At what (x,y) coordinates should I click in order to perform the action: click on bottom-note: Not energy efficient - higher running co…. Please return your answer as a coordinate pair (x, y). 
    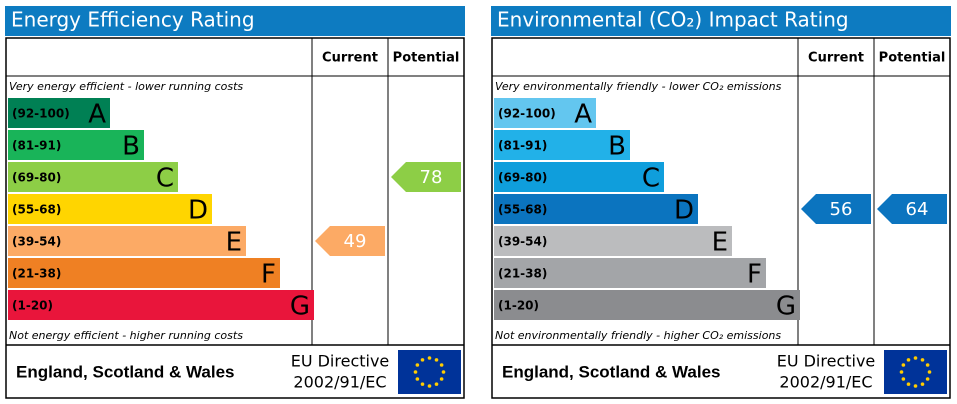
    Looking at the image, I should click on (126, 335).